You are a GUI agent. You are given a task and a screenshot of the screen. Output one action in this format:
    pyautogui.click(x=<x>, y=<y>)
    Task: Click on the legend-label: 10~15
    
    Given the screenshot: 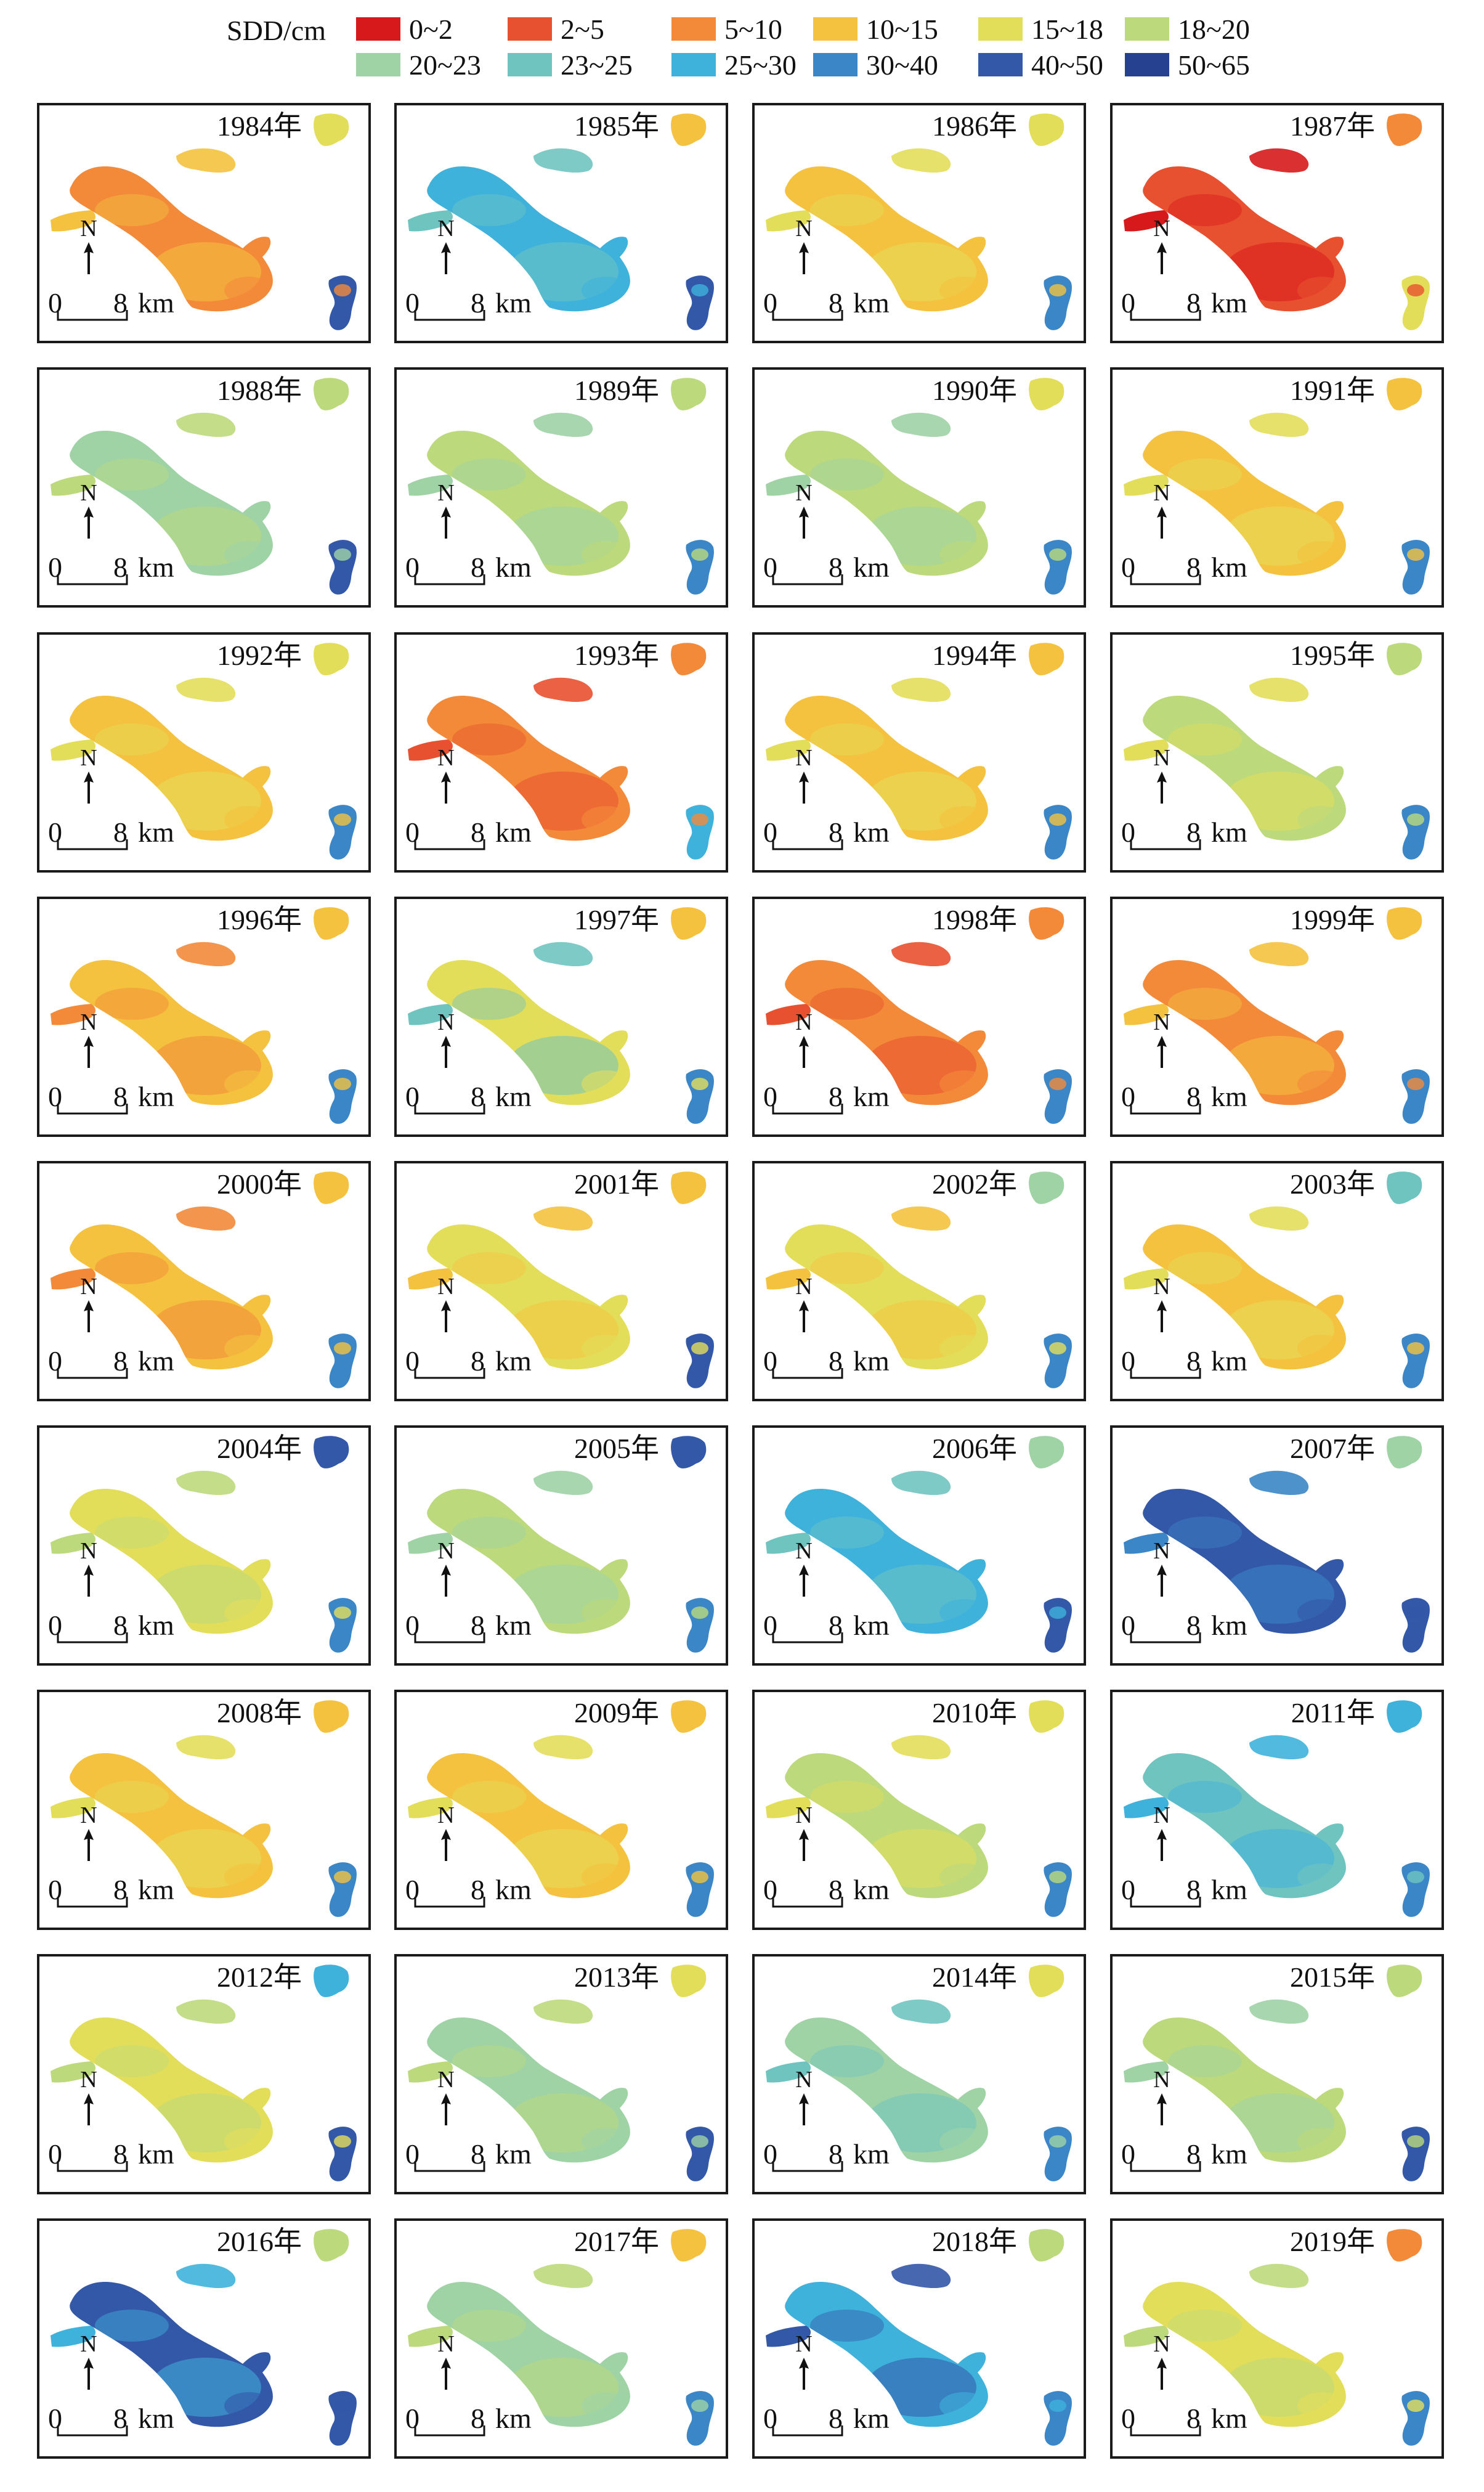 What is the action you would take?
    pyautogui.click(x=902, y=29)
    